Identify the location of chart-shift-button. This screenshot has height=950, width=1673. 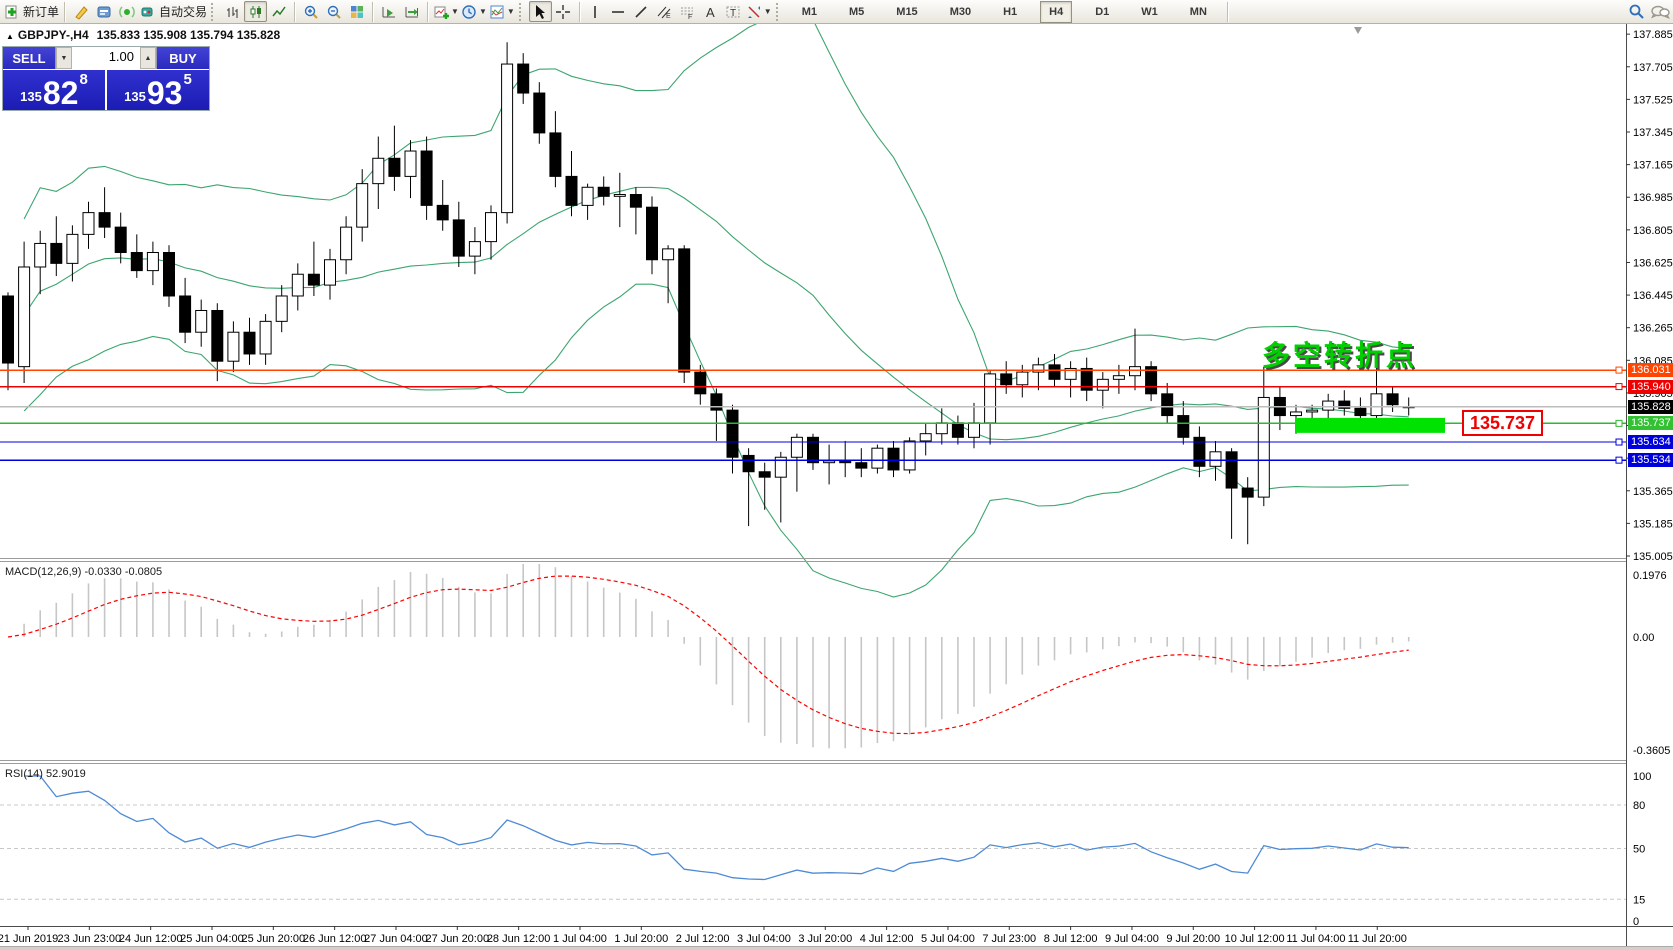
(411, 11).